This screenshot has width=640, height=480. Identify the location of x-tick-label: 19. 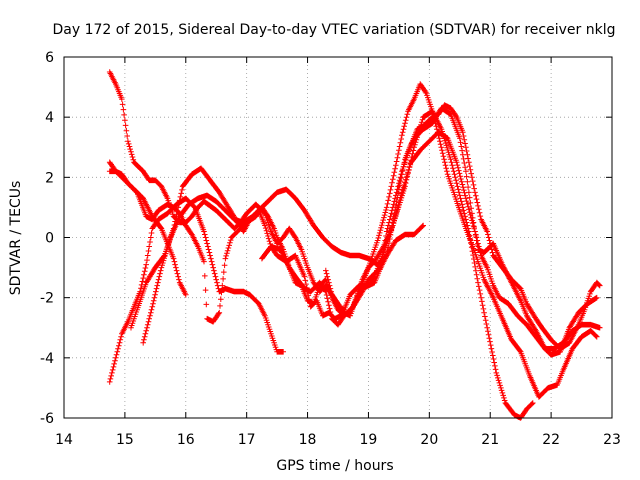
(369, 440).